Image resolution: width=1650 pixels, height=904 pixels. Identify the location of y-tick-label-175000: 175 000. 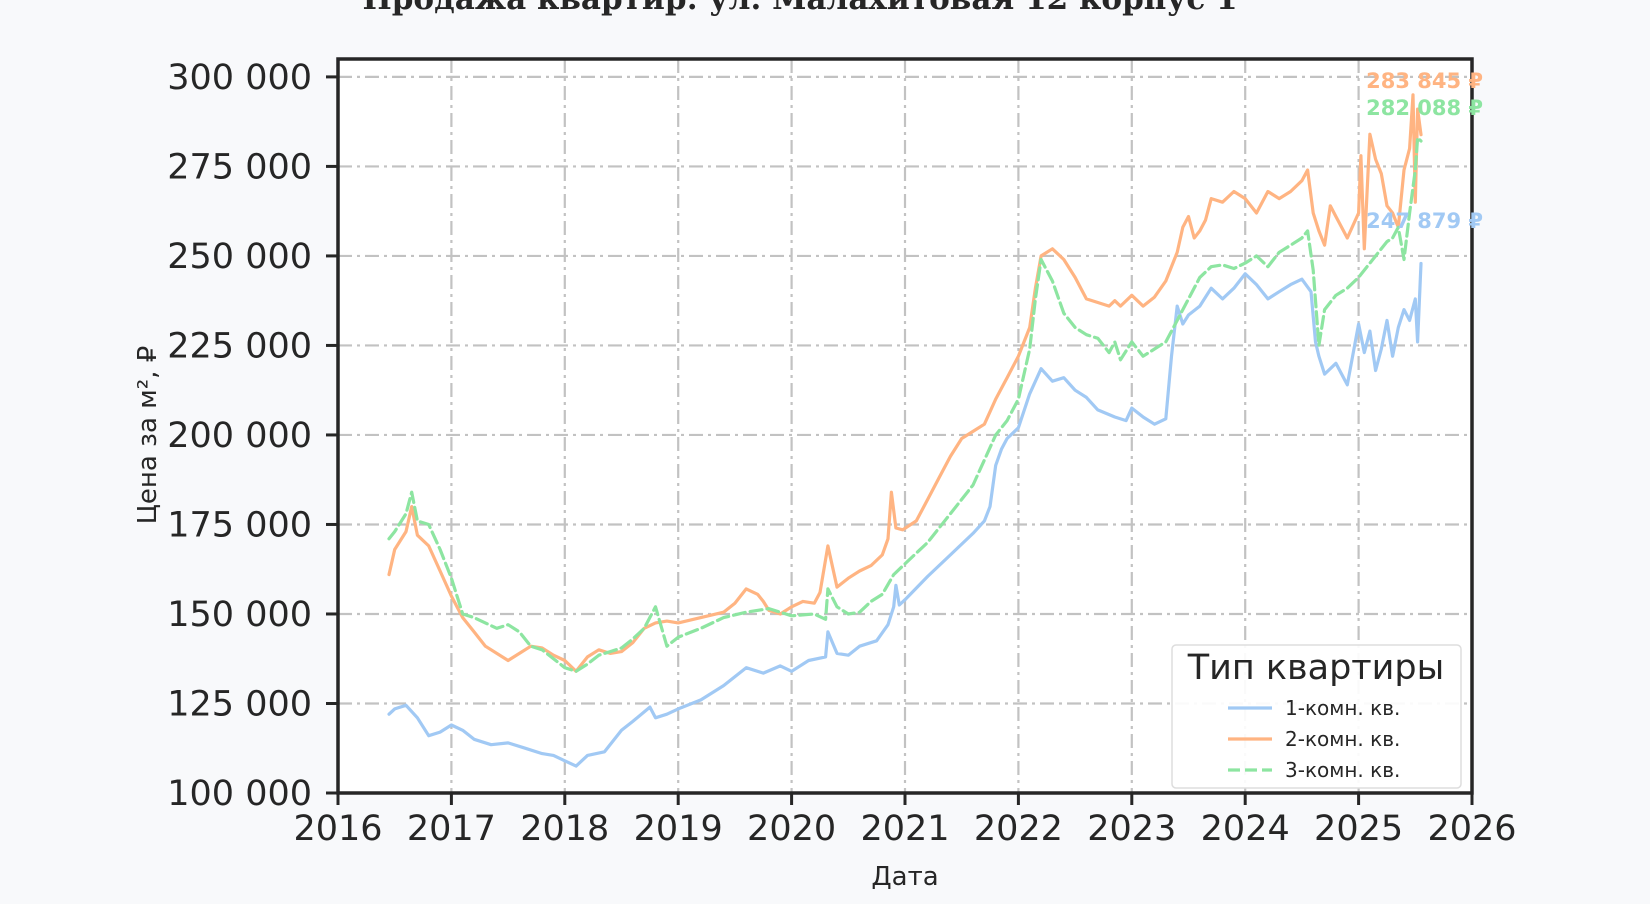
(239, 525).